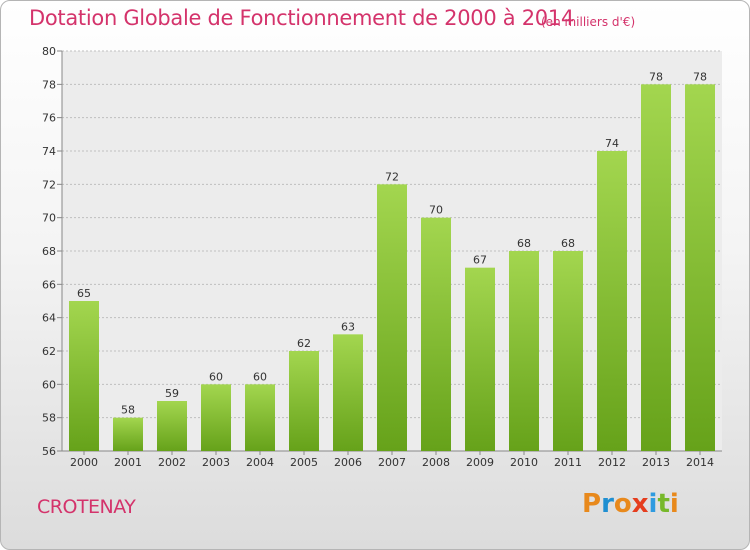 The width and height of the screenshot is (750, 550). I want to click on chart-subtitle: (en milliers d'€), so click(588, 22).